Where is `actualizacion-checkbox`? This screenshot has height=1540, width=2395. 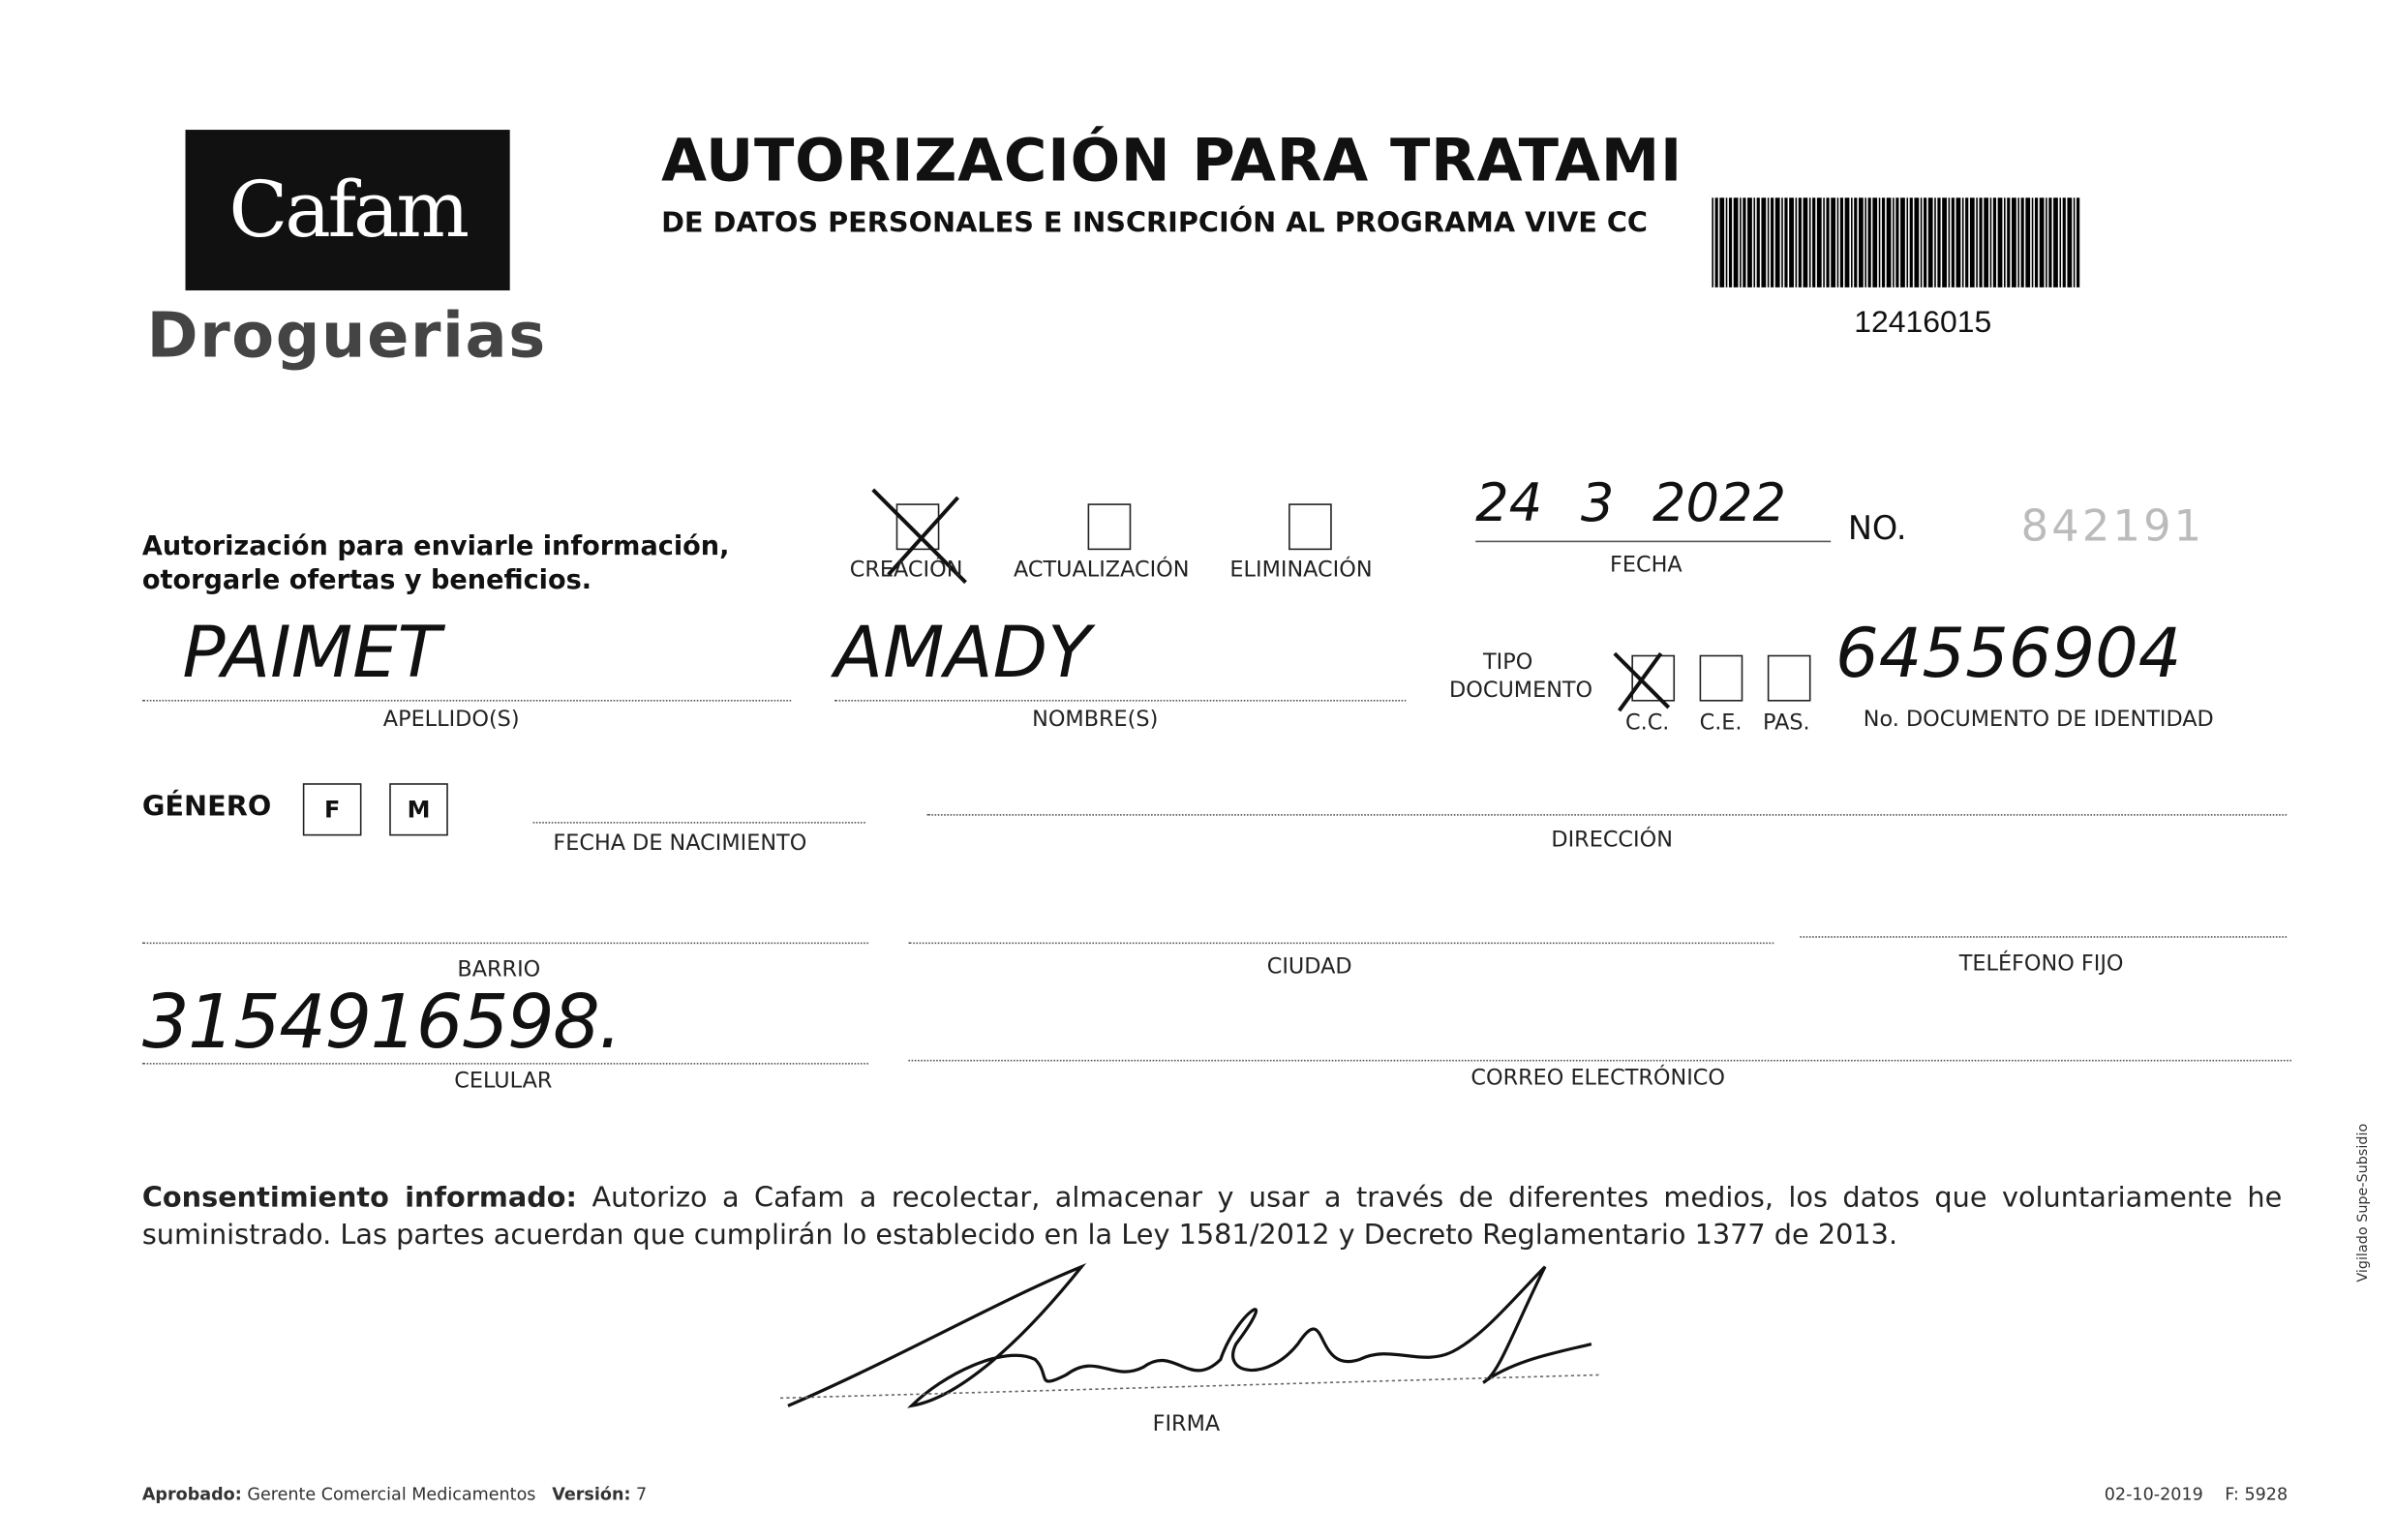 actualizacion-checkbox is located at coordinates (1109, 527).